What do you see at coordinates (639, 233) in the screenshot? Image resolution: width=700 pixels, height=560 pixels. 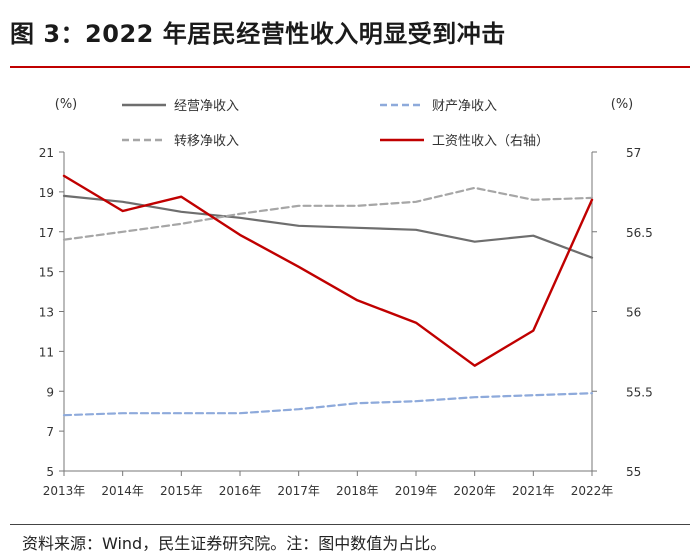 I see `right-axis-tick-label: 56.5` at bounding box center [639, 233].